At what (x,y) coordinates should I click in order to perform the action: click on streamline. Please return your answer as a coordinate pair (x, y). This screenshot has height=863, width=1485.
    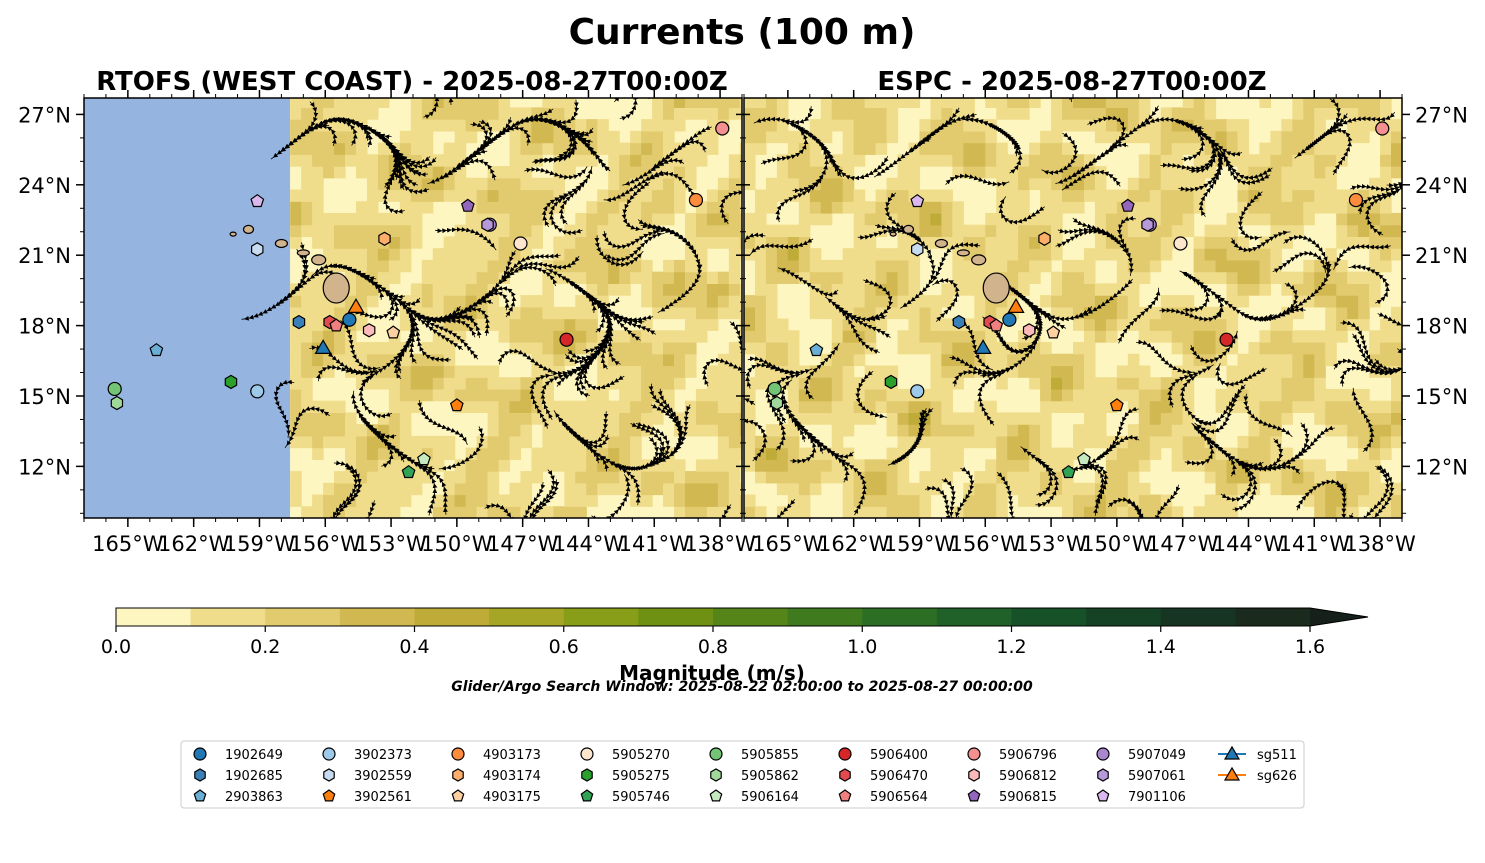
    Looking at the image, I should click on (1363, 121).